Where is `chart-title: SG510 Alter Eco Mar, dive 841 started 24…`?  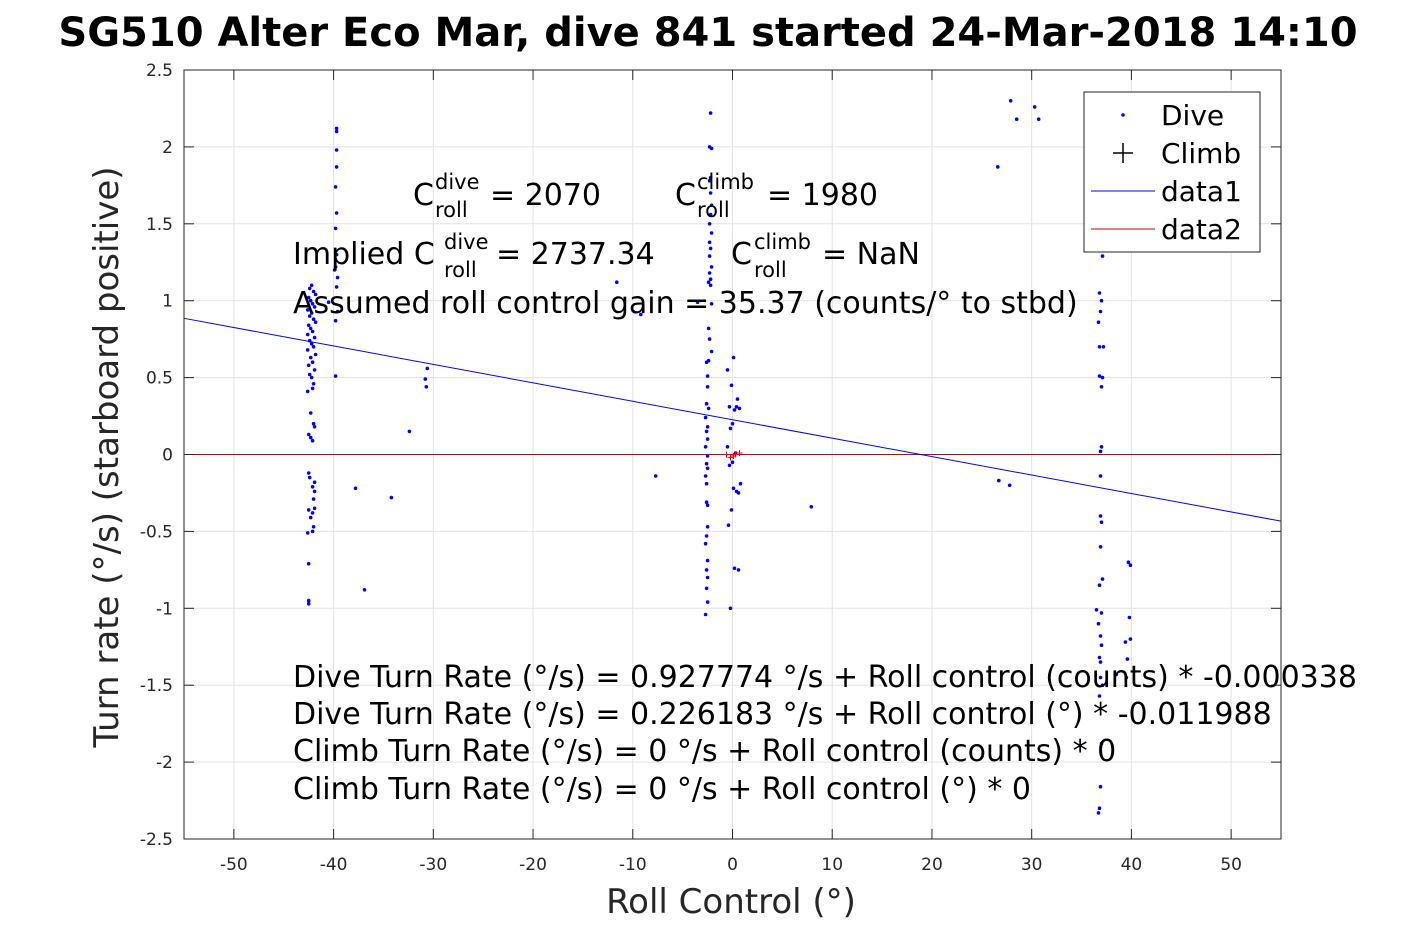
chart-title: SG510 Alter Eco Mar, dive 841 started 24… is located at coordinates (707, 33).